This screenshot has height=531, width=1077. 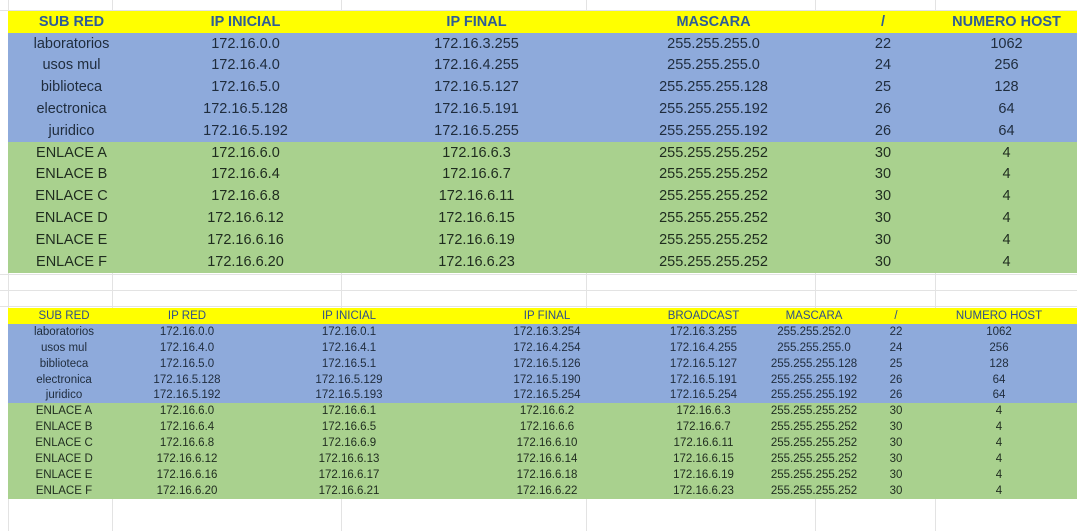 I want to click on table-cell: 172.16.6.19, so click(x=476, y=239).